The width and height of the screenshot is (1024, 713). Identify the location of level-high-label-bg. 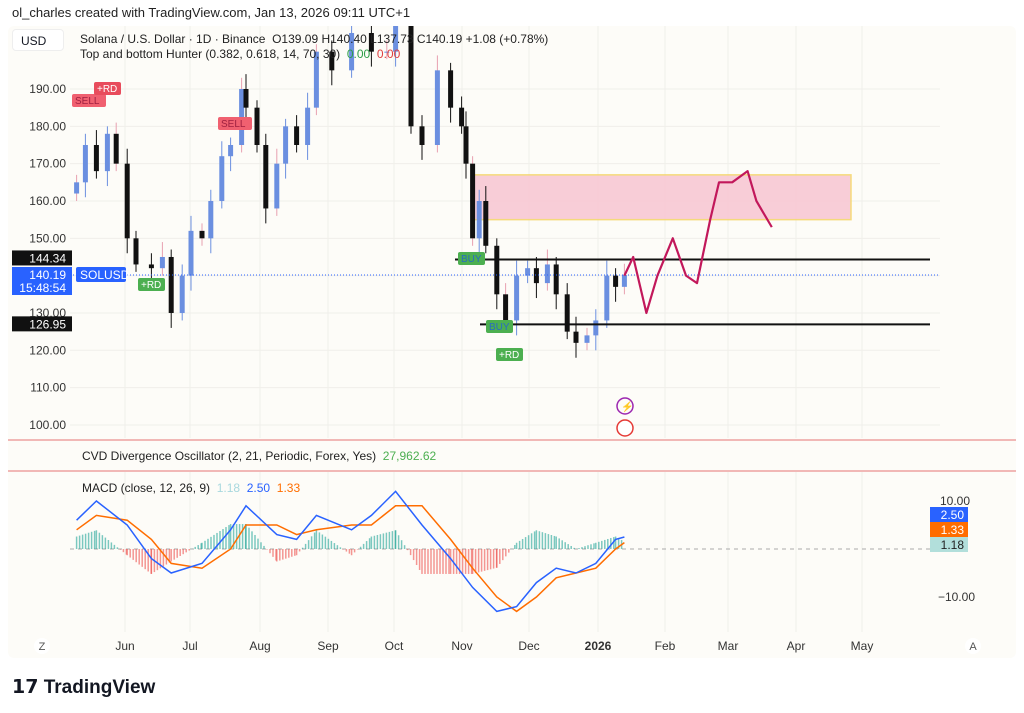
(42, 258).